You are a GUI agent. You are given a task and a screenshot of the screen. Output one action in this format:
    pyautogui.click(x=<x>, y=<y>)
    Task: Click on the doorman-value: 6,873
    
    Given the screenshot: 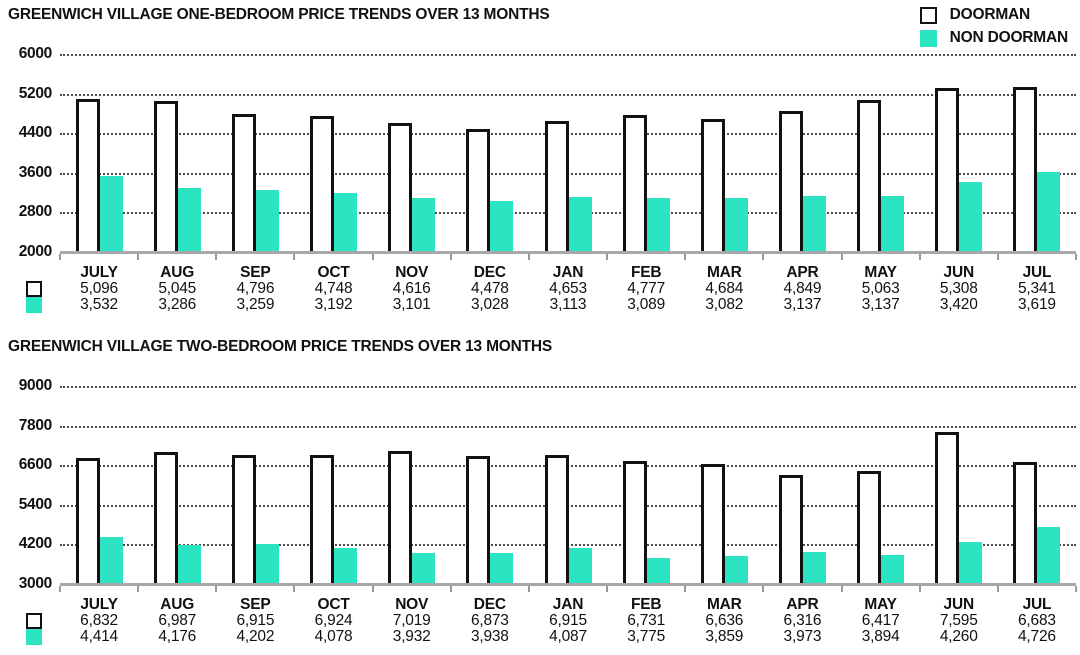 What is the action you would take?
    pyautogui.click(x=489, y=620)
    